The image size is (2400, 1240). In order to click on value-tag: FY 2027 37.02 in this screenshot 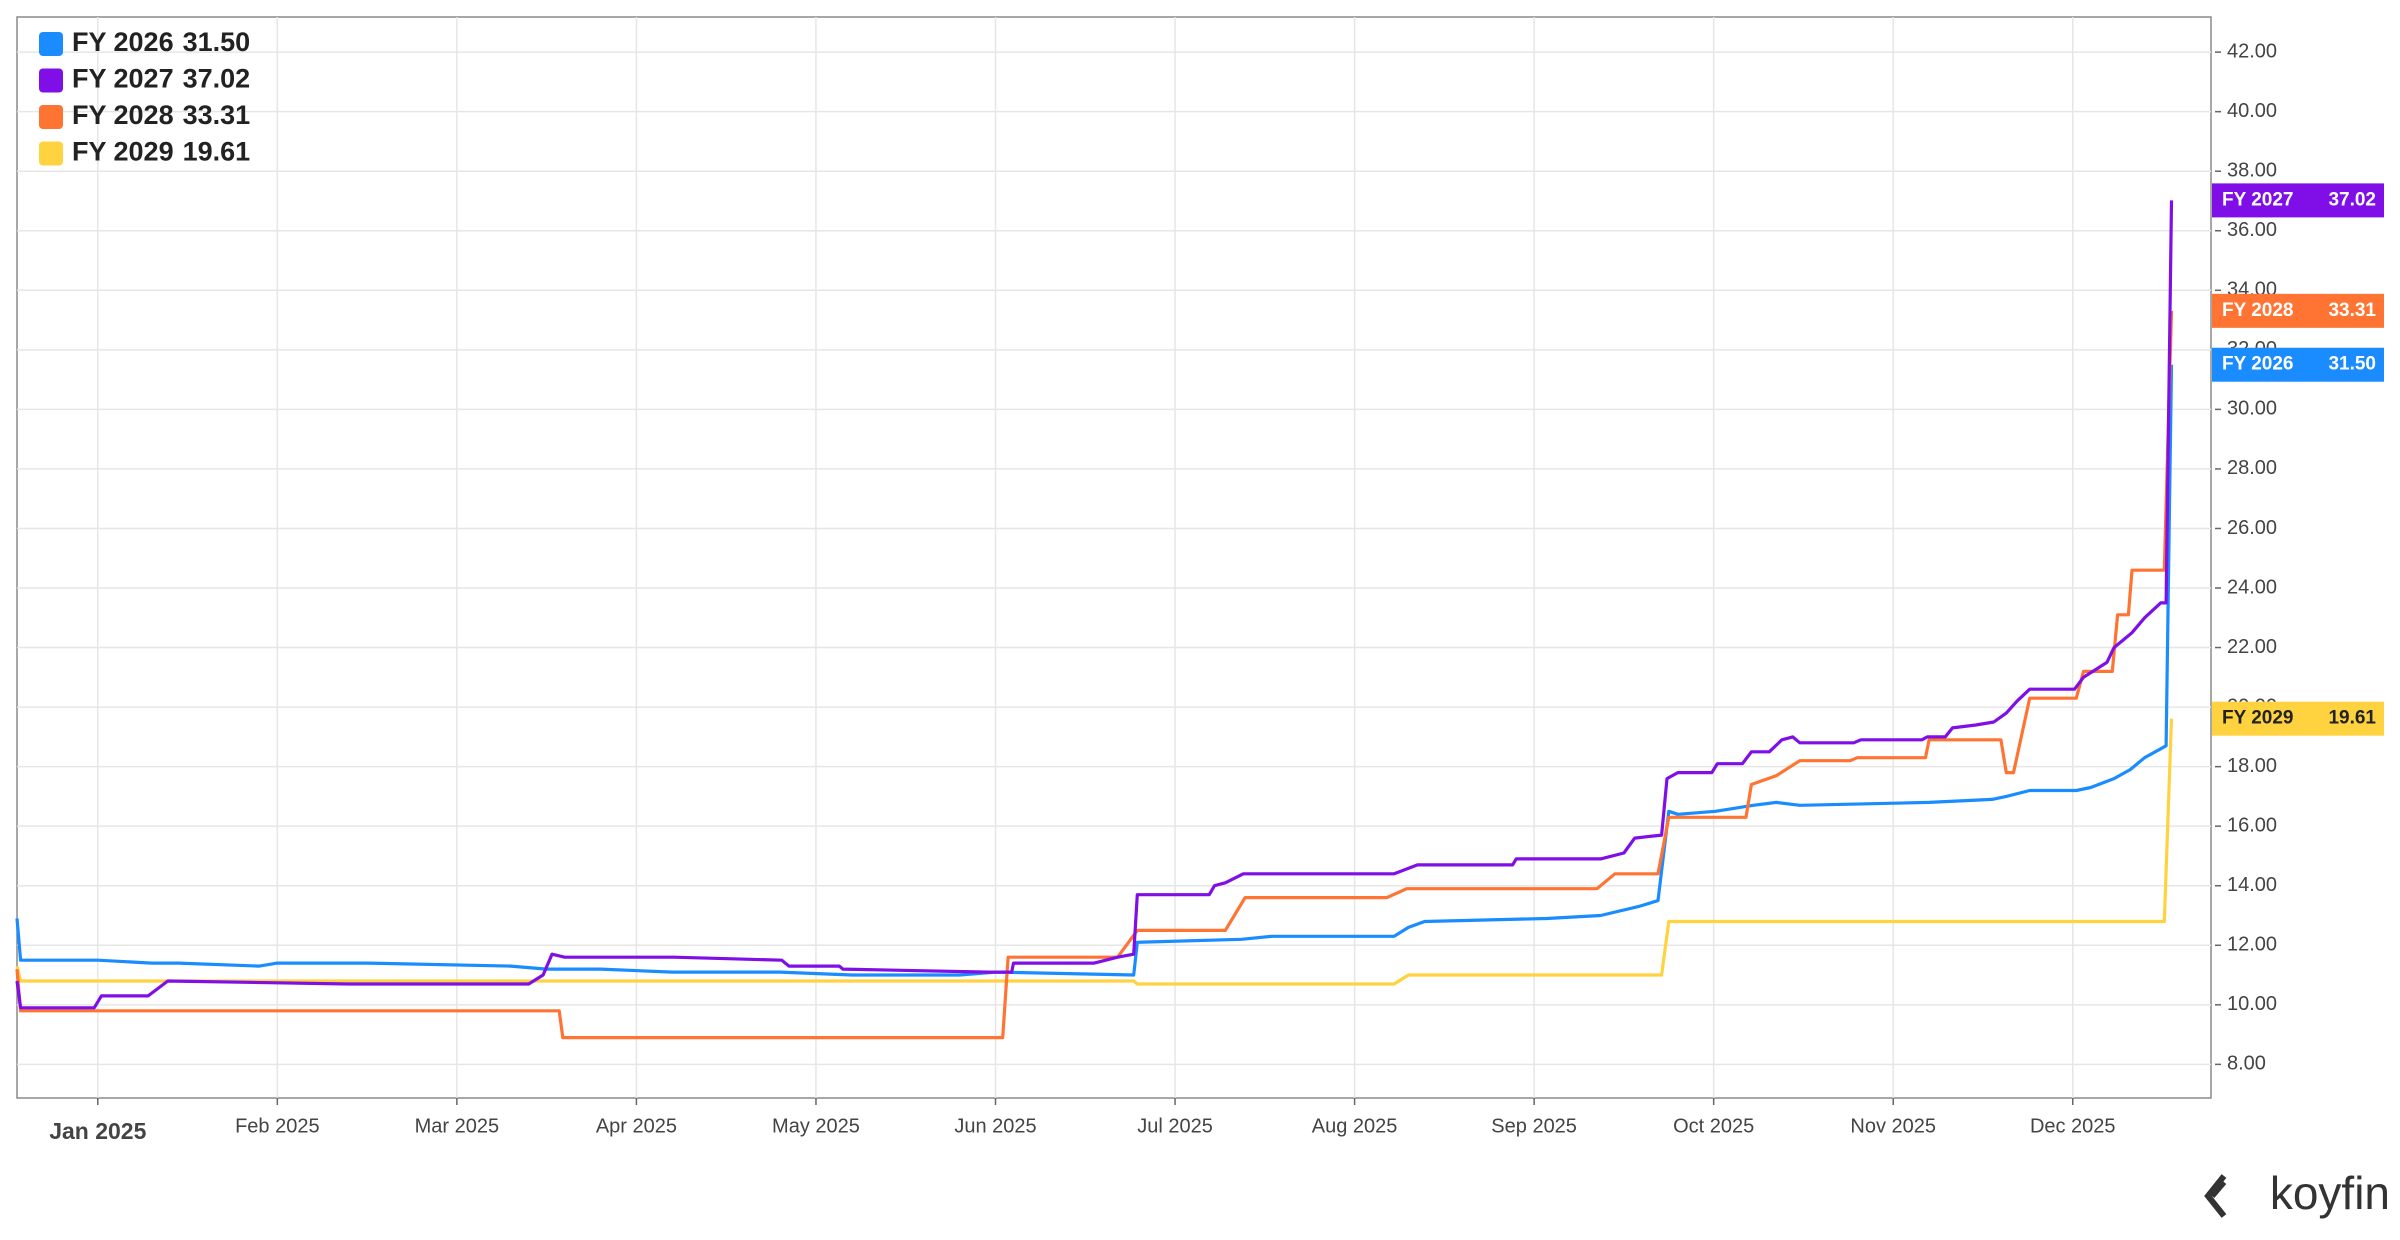, I will do `click(2298, 200)`.